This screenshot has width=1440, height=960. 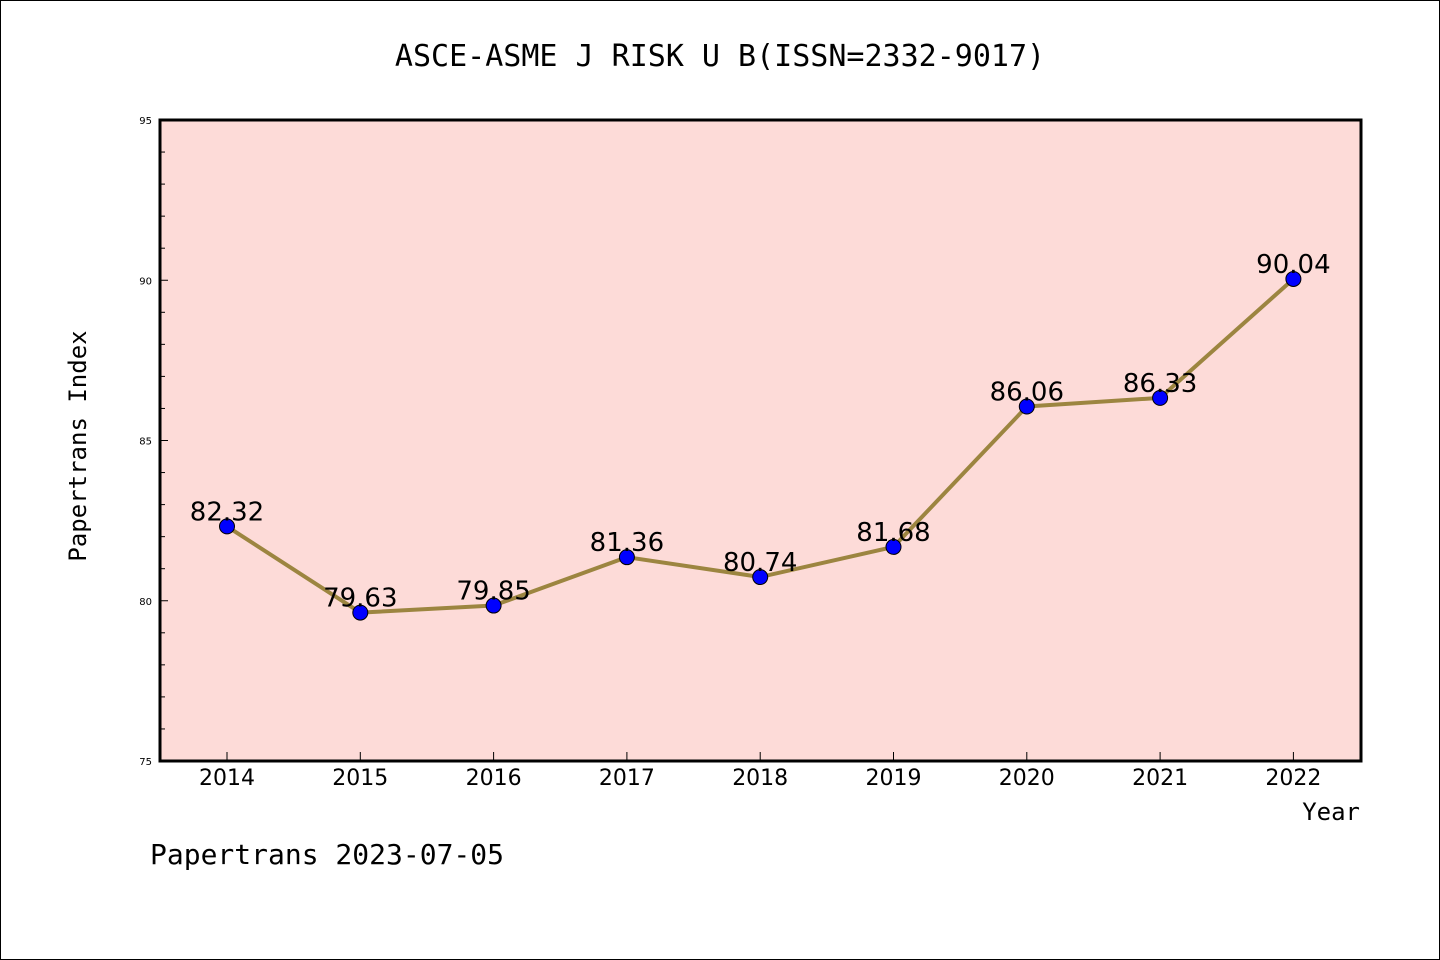 What do you see at coordinates (360, 778) in the screenshot?
I see `x-tick-label: 2015` at bounding box center [360, 778].